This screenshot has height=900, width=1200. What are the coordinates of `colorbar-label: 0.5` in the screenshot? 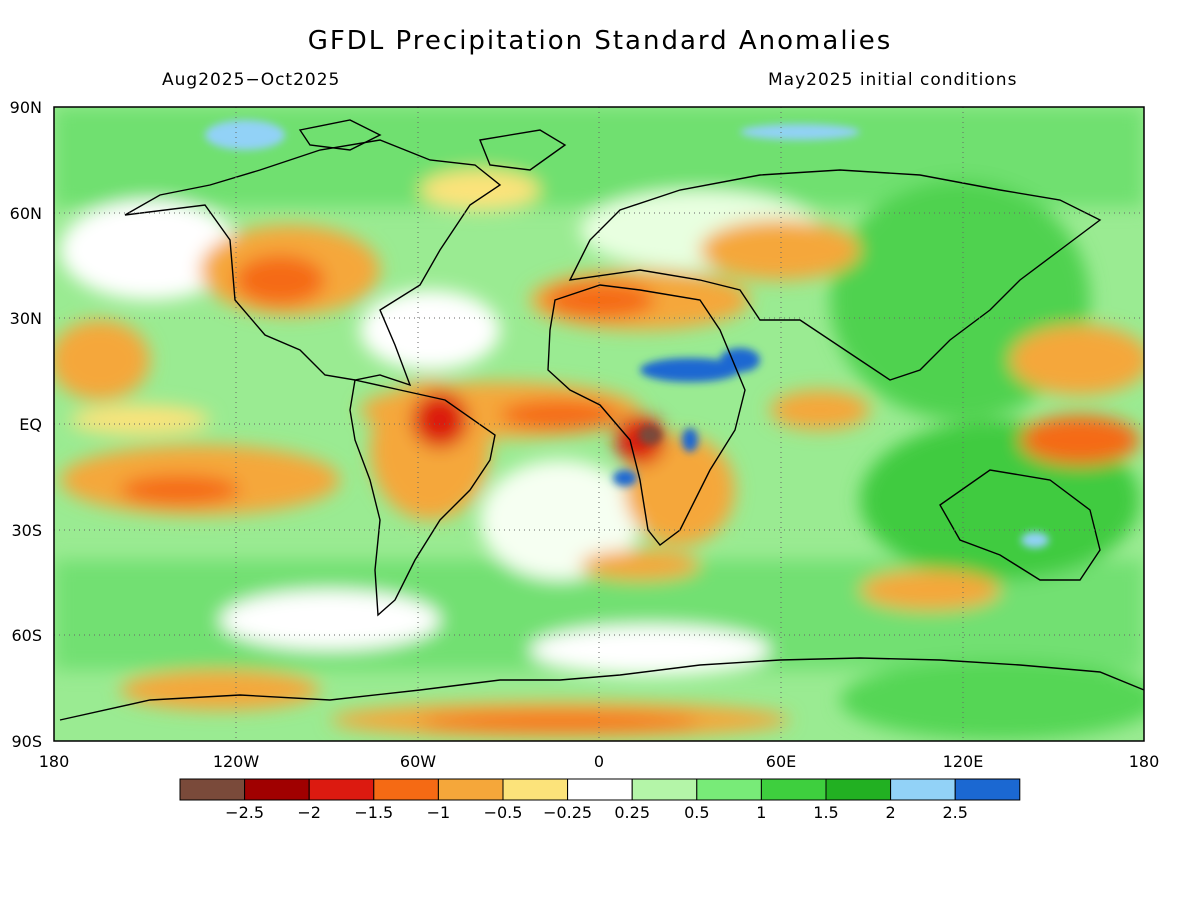 It's located at (696, 812).